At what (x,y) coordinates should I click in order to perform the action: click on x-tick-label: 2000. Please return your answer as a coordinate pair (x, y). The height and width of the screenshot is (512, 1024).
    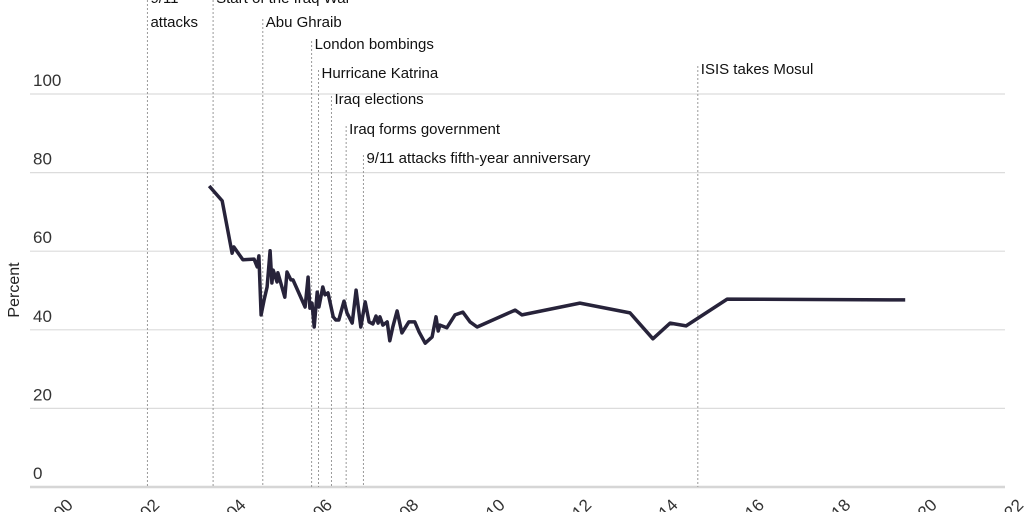
    Looking at the image, I should click on (57, 503).